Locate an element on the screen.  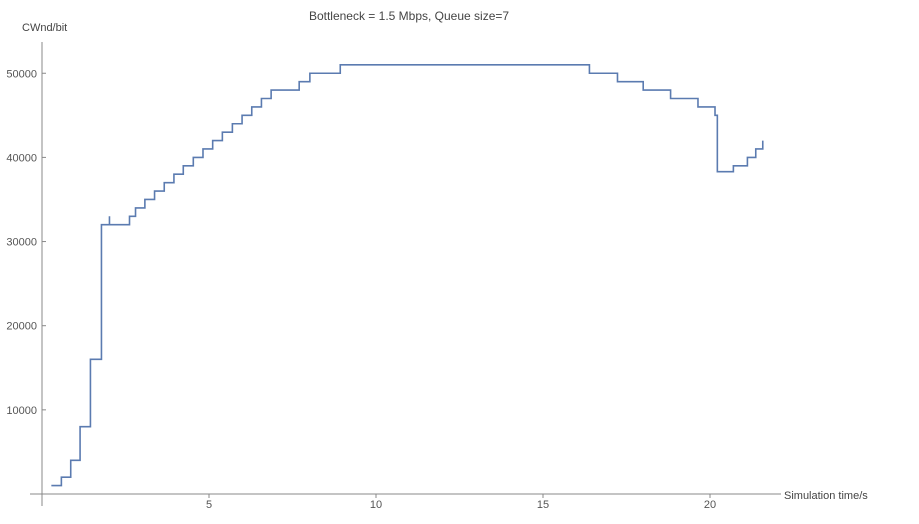
y-ticks: 10000 20000 30000 40000 50000 is located at coordinates (26, 242).